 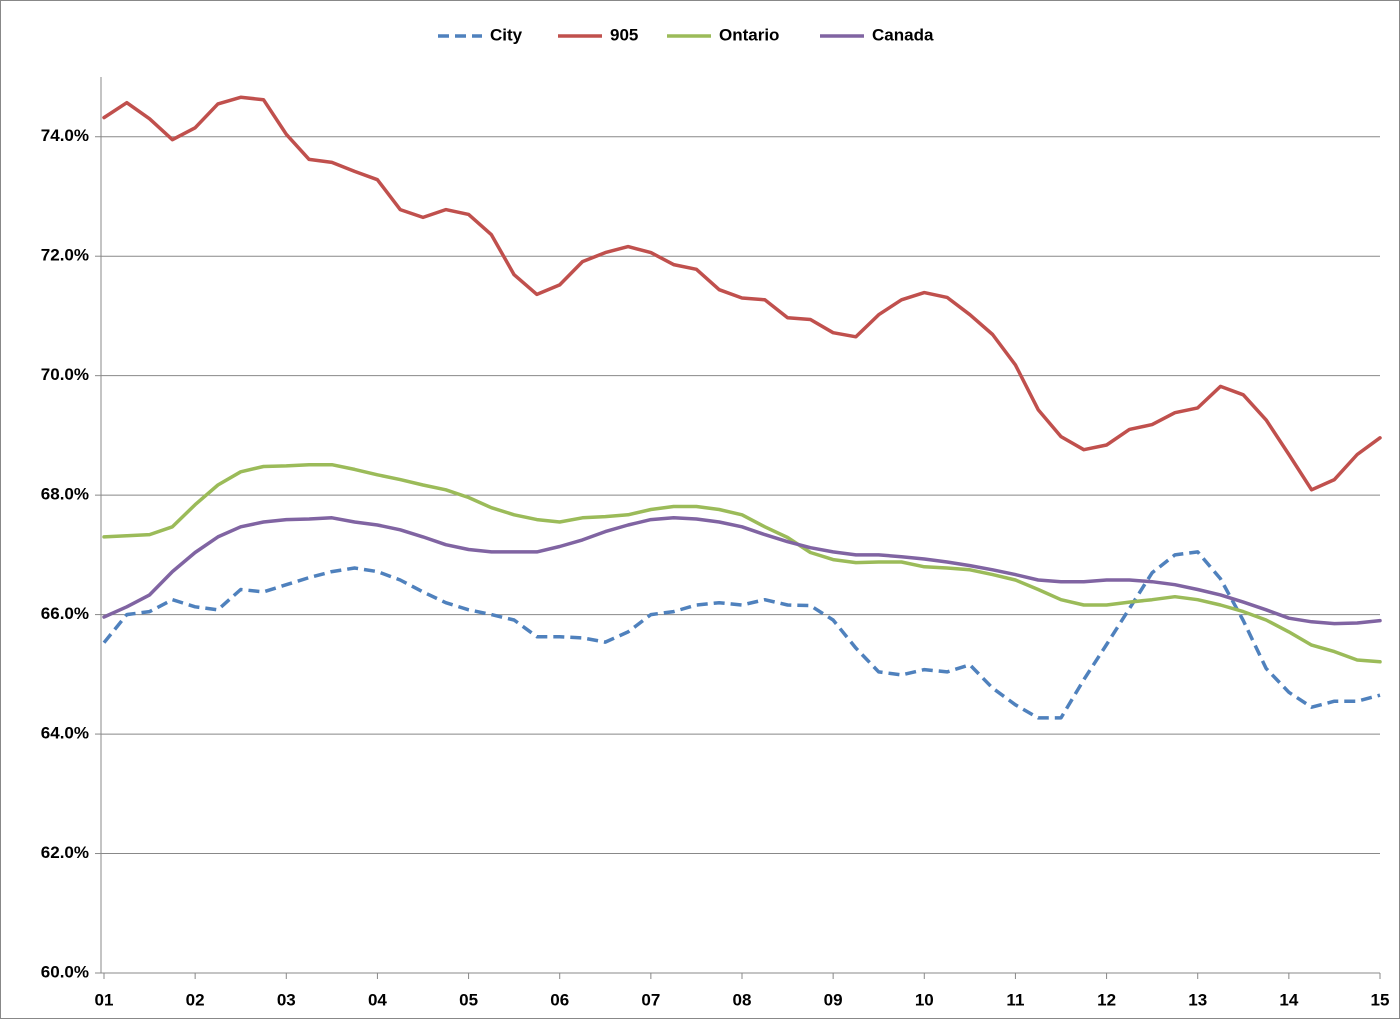 I want to click on x-tick-label: 12, so click(x=1106, y=999).